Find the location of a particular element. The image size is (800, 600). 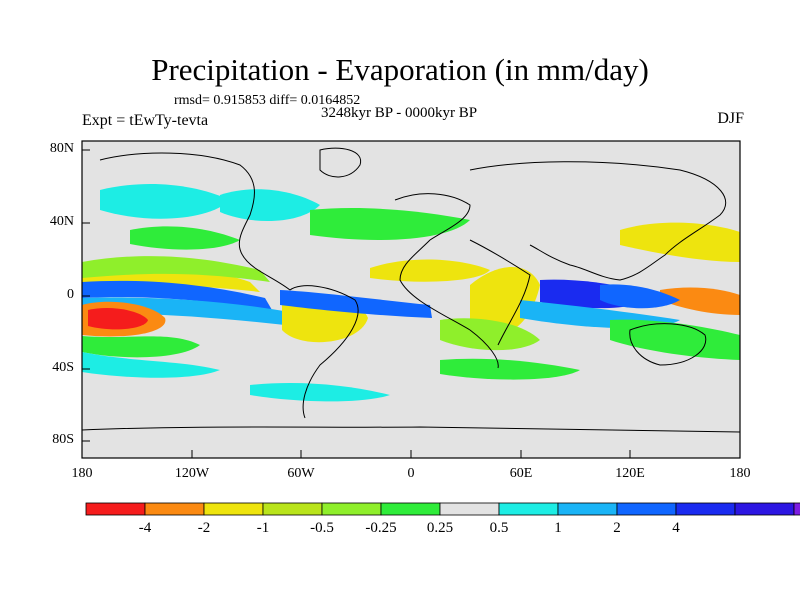

coast-south-america is located at coordinates (324, 352).